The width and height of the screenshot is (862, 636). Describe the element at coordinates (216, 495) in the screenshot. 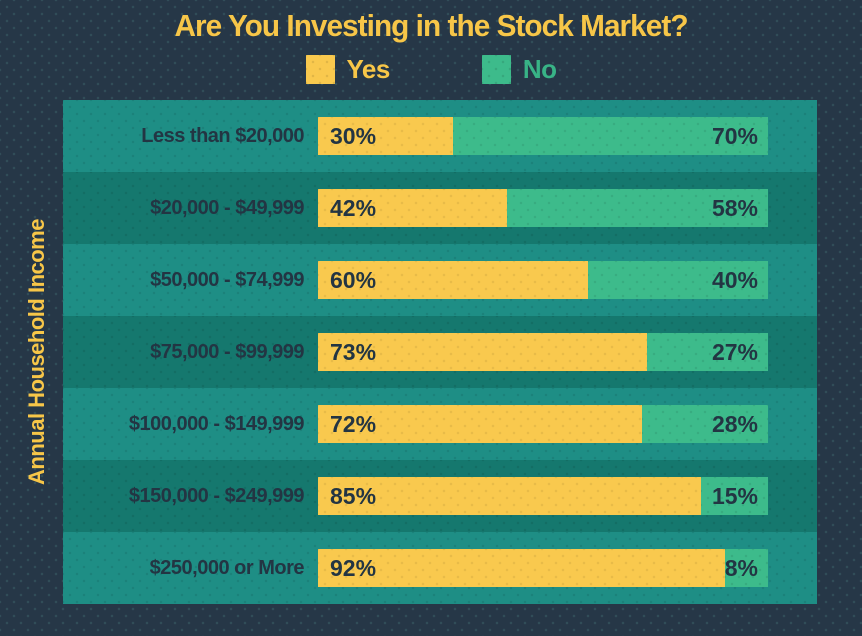

I see `category-label: $150,000 - $249,999` at that location.